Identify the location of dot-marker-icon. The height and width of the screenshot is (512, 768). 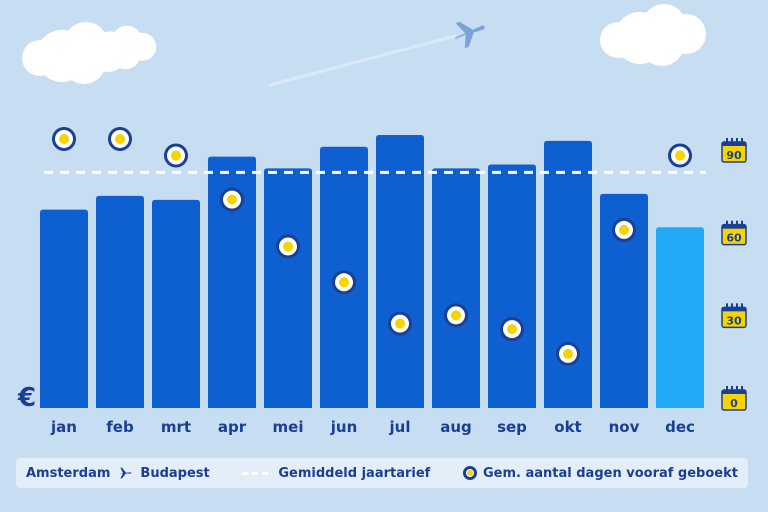
(469, 473).